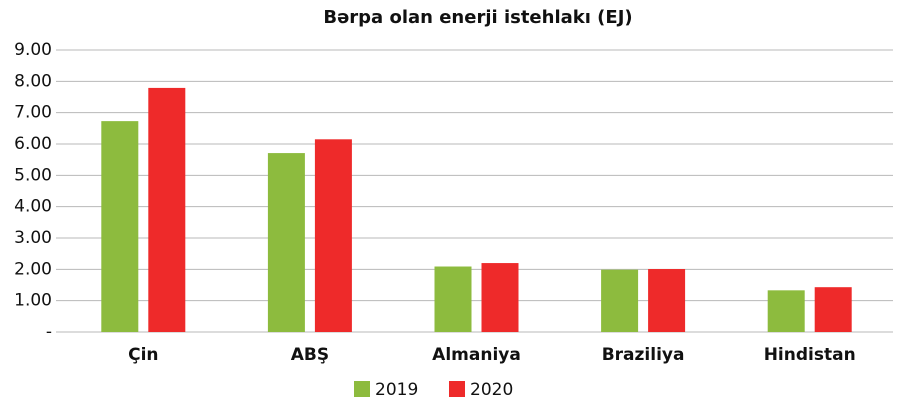 The width and height of the screenshot is (898, 406). Describe the element at coordinates (33, 269) in the screenshot. I see `y-tick-label: 2.00` at that location.